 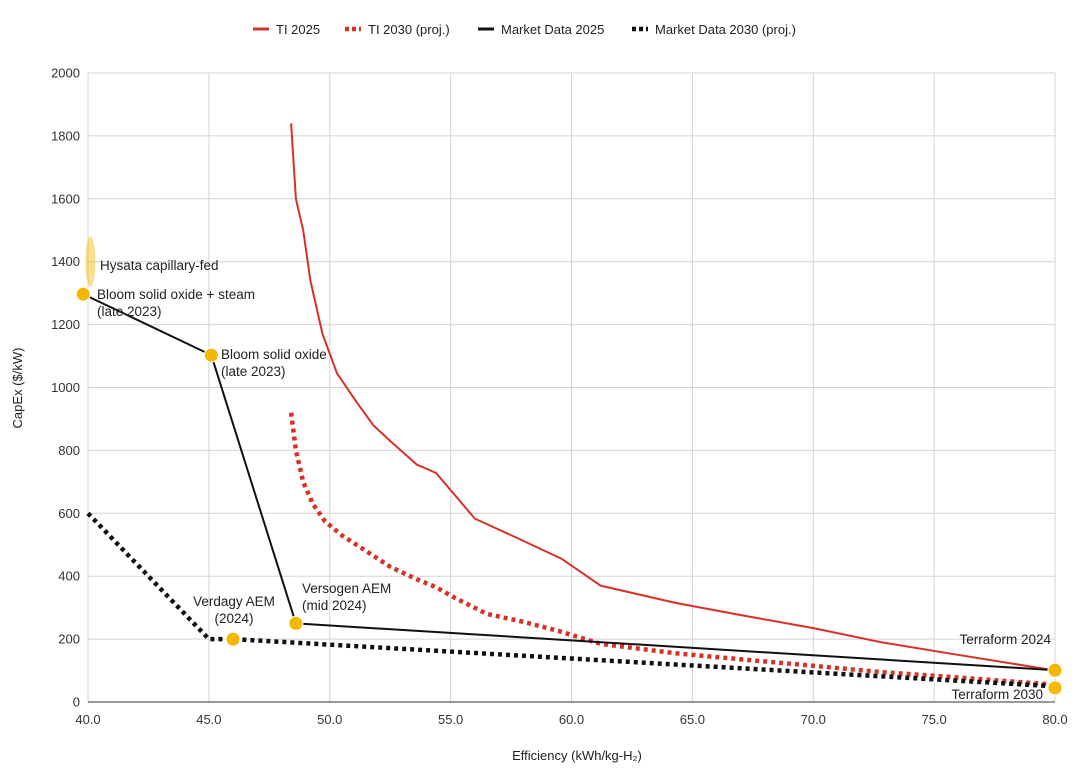 What do you see at coordinates (65, 261) in the screenshot?
I see `y-tick-label: 1400` at bounding box center [65, 261].